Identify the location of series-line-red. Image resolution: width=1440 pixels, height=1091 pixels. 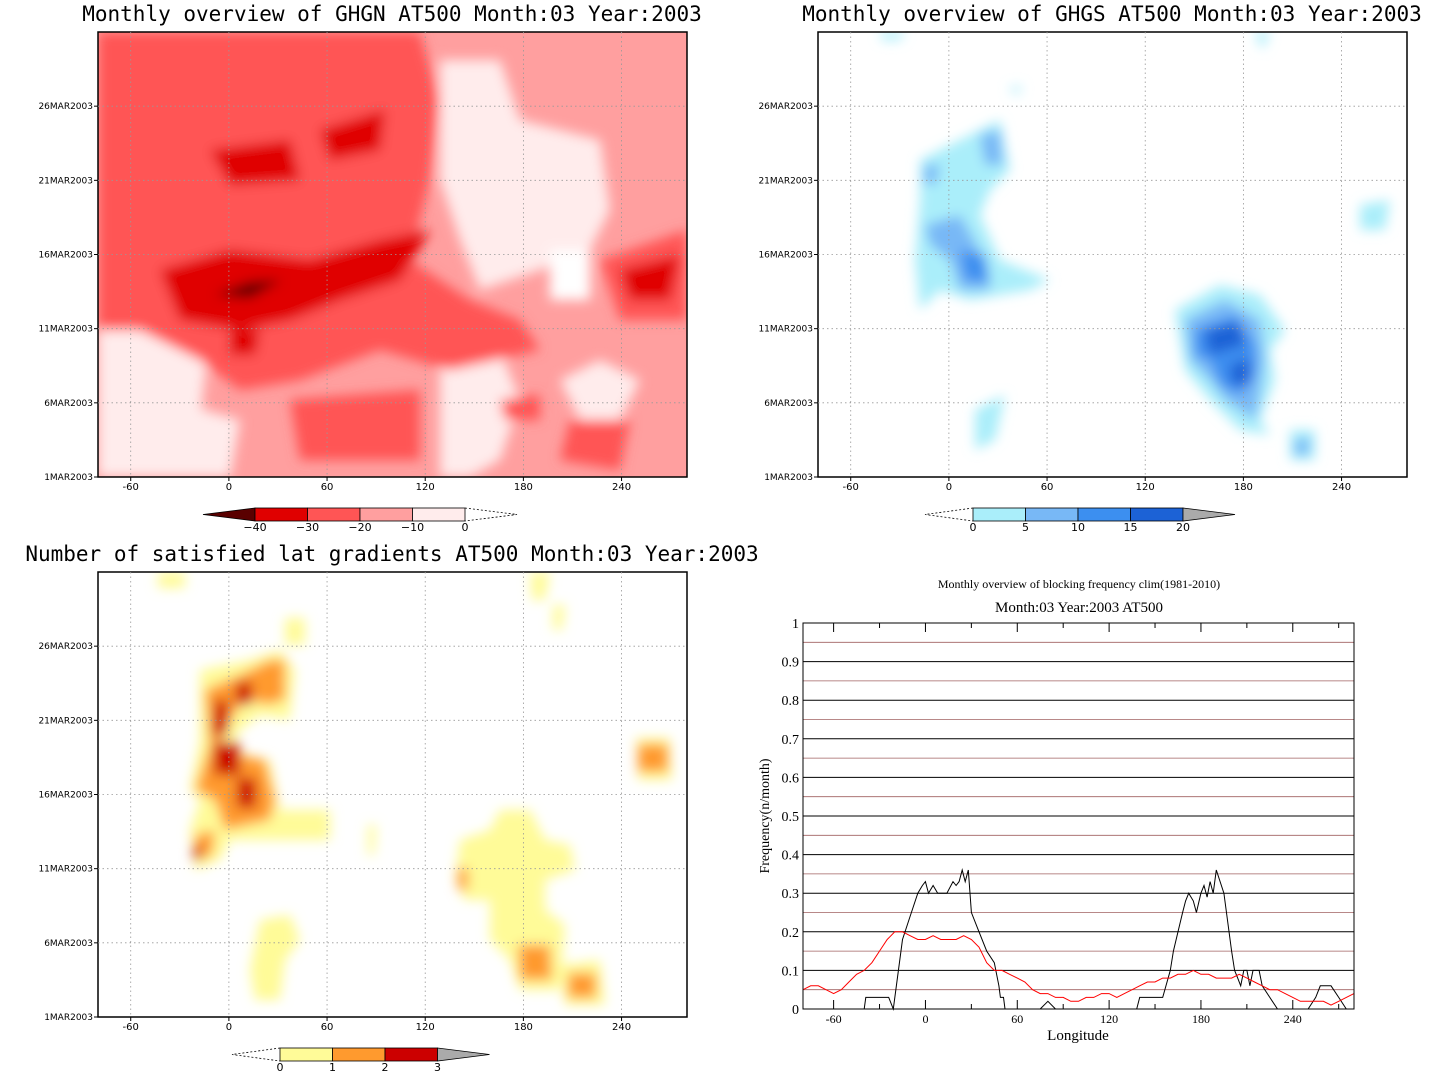
(1078, 968).